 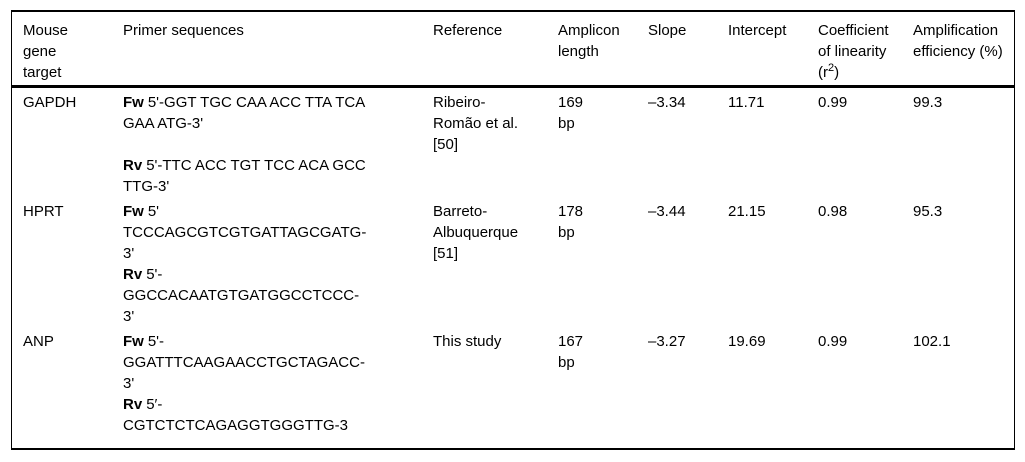 I want to click on primer-sequence-line: Fw 5', so click(x=273, y=211).